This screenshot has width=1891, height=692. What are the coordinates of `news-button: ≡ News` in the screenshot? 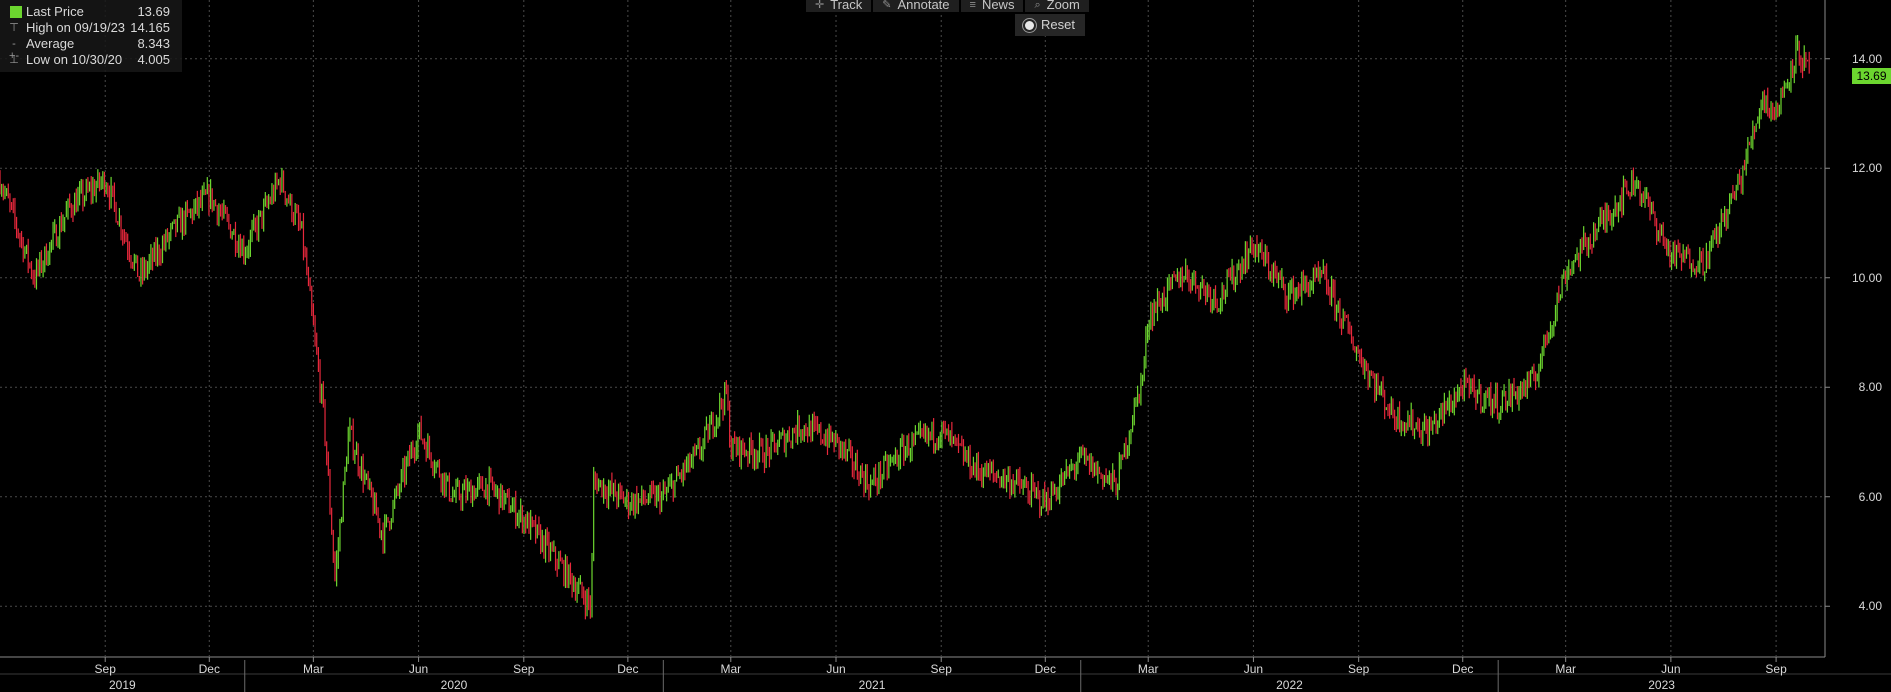 It's located at (992, 6).